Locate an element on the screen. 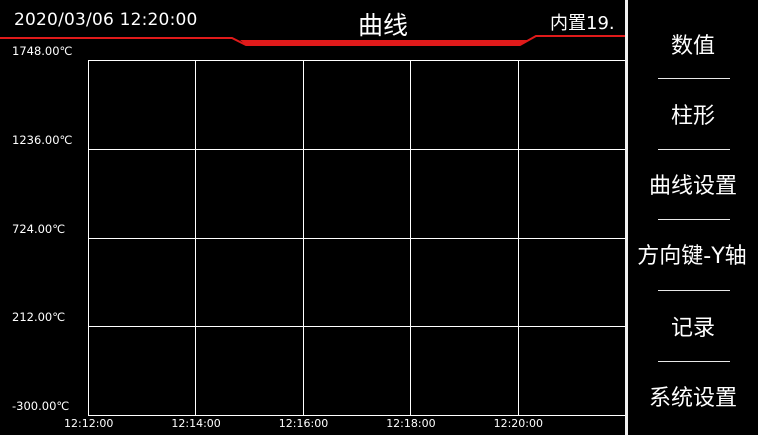  y-tick-label: 212.00℃ is located at coordinates (39, 317).